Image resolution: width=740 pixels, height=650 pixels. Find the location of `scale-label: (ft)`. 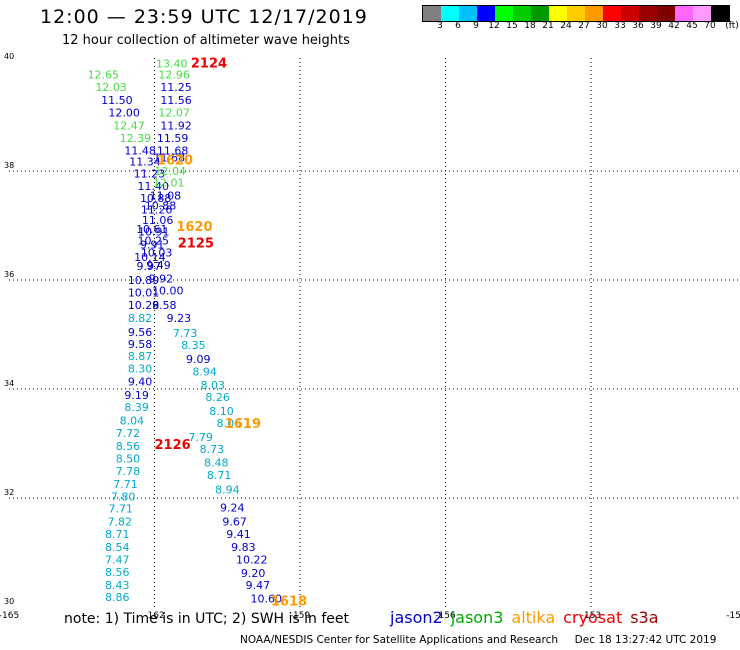

scale-label: (ft) is located at coordinates (732, 26).